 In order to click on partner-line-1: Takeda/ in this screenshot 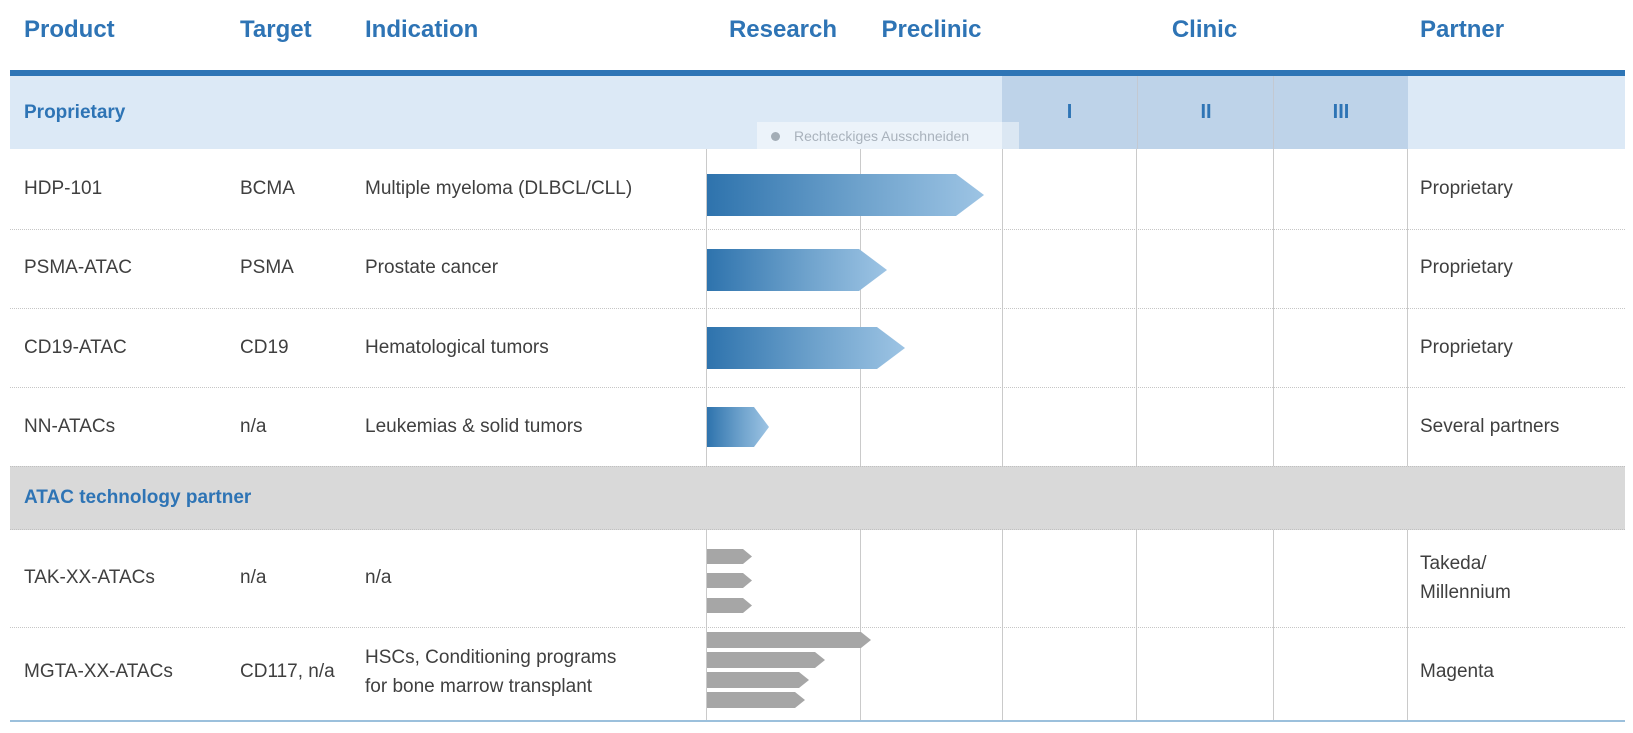, I will do `click(1453, 563)`.